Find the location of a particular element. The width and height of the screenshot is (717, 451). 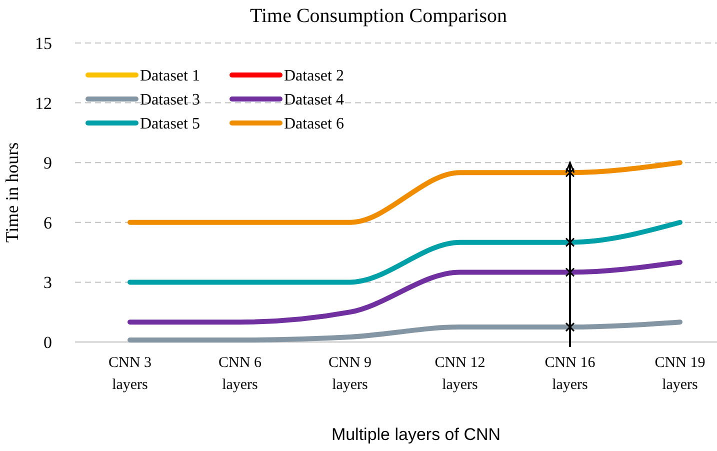

y-tick-label: 12 is located at coordinates (43, 103).